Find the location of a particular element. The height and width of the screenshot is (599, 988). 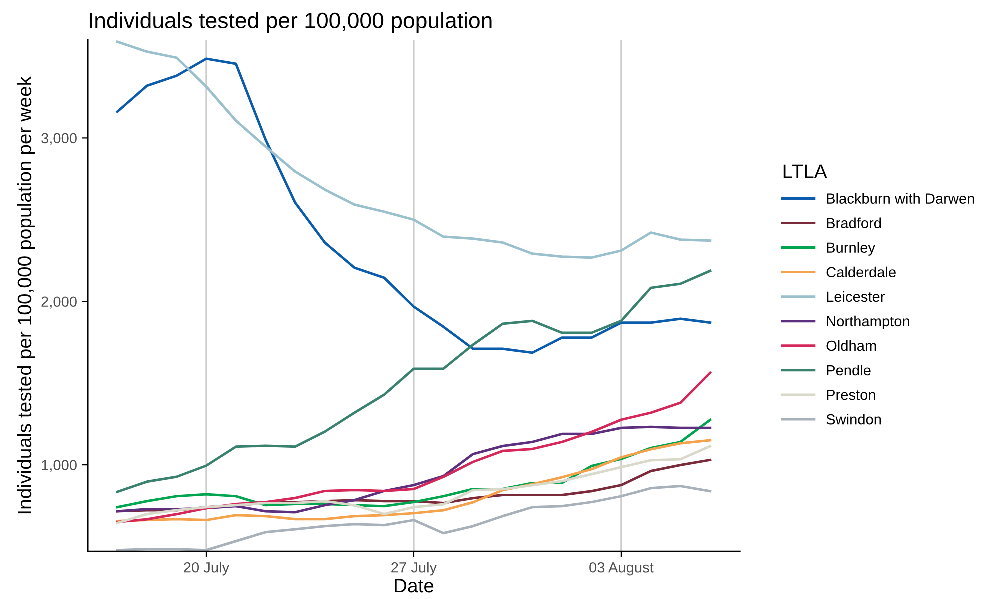

y-axis-title: Individuals tested per 100,000 population per week is located at coordinates (26, 295).